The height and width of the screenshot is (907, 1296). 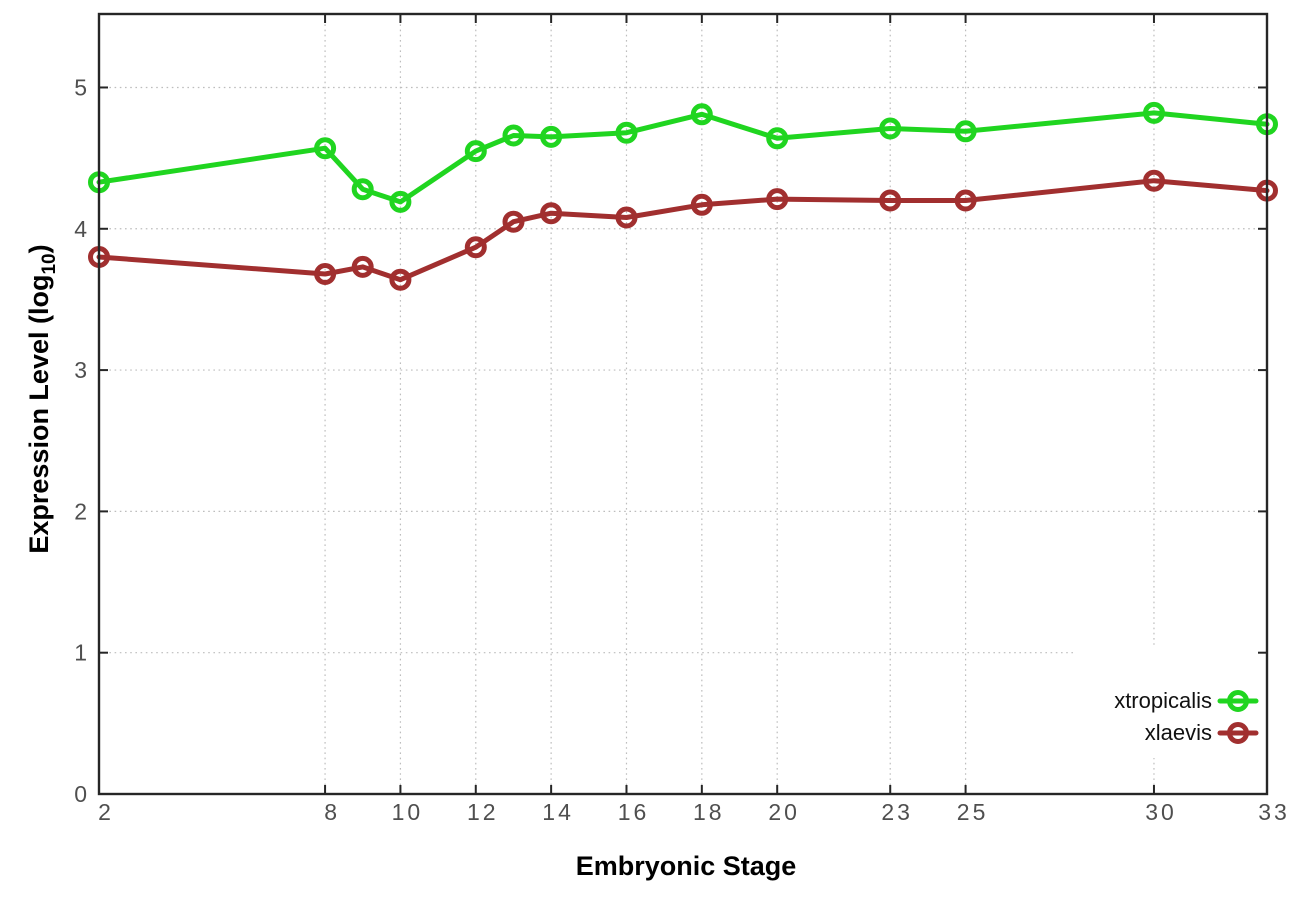 I want to click on x-tick-label: 14, so click(x=558, y=812).